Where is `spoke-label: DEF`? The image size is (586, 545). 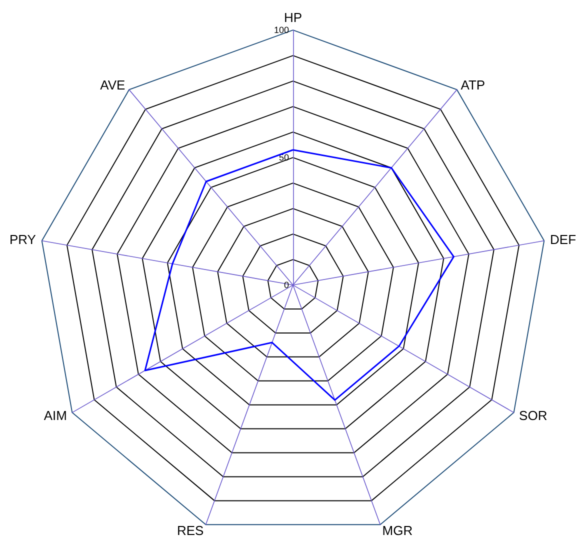 spoke-label: DEF is located at coordinates (563, 240).